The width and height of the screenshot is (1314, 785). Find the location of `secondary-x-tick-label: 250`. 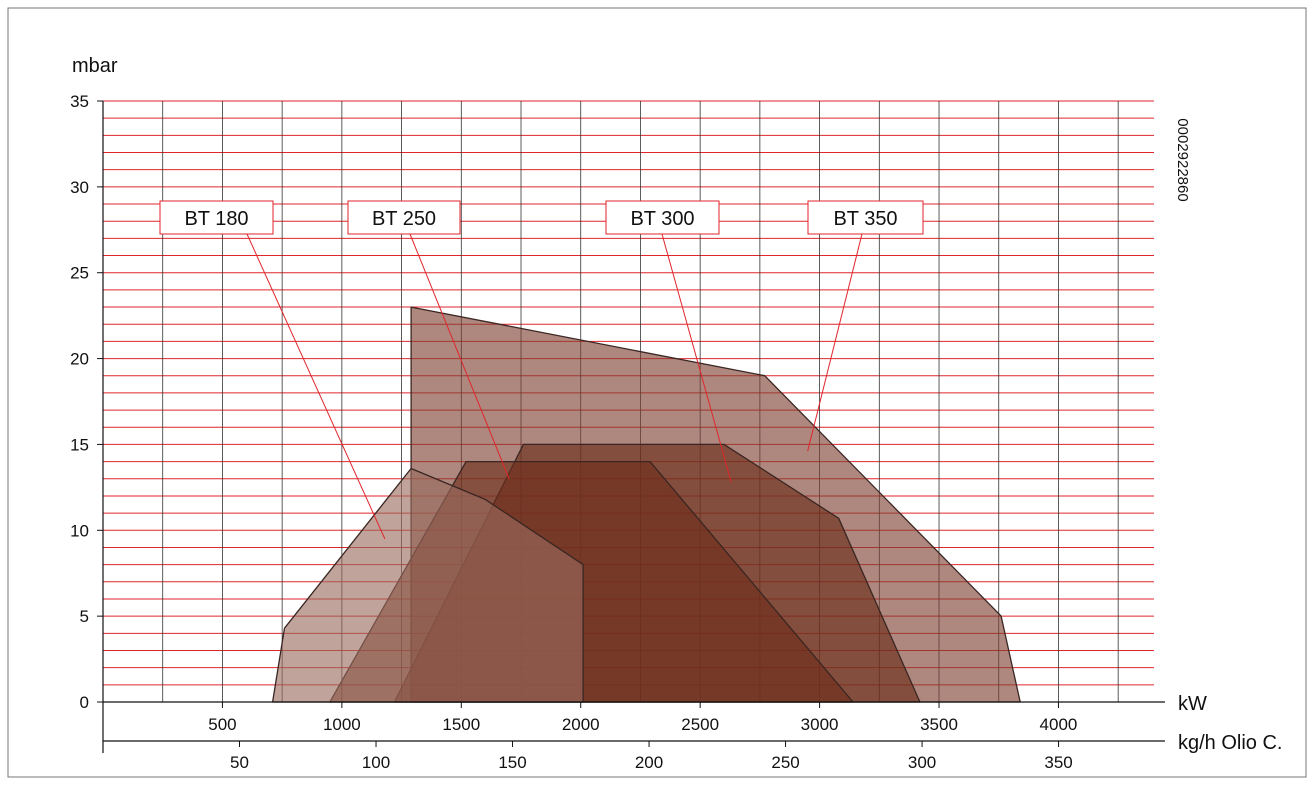

secondary-x-tick-label: 250 is located at coordinates (785, 762).